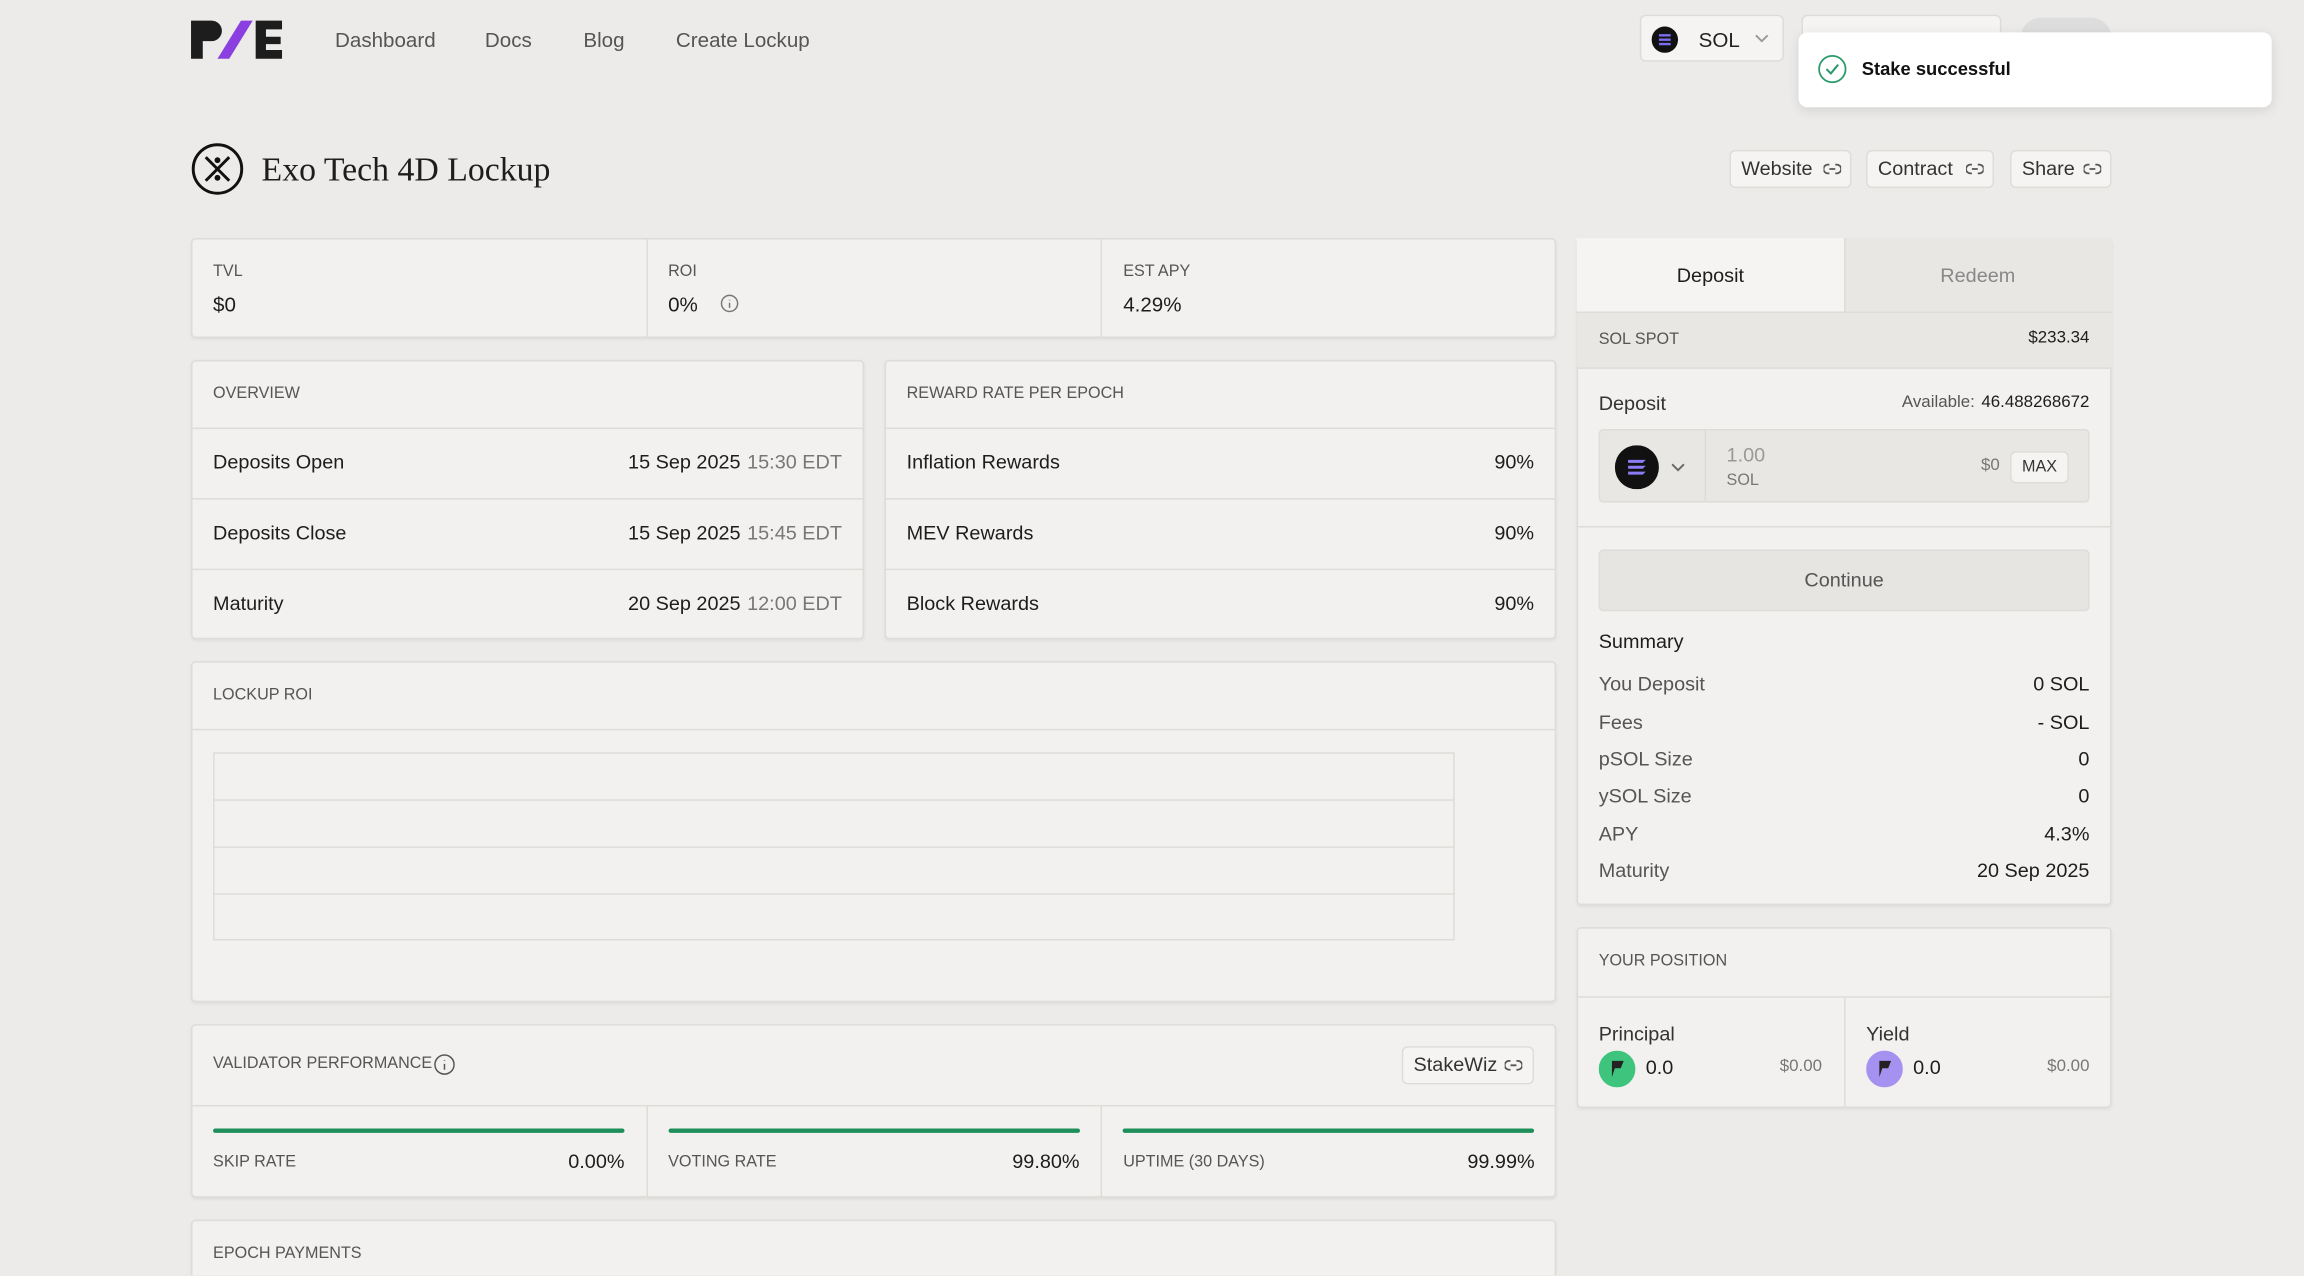 The image size is (2304, 1276). I want to click on row-time: 12:00 EDT, so click(794, 603).